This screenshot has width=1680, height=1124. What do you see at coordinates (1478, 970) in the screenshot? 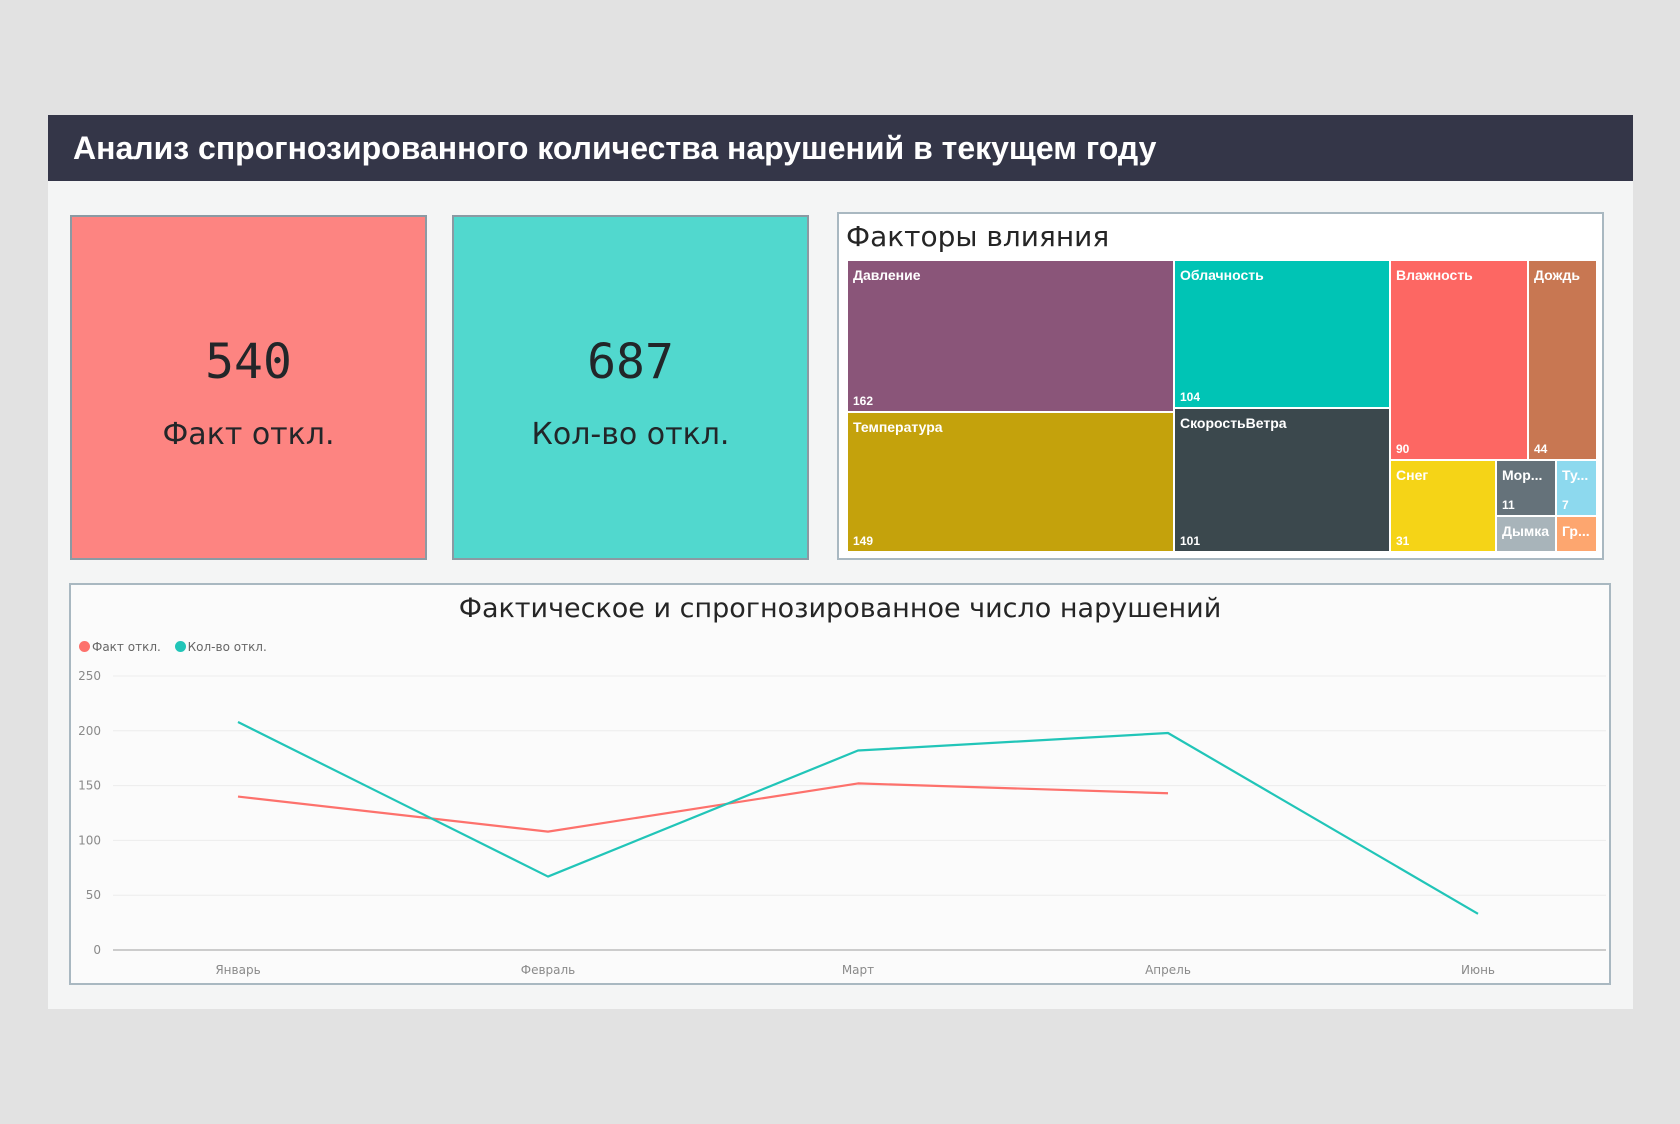
I see `x-tick-label: Июнь` at bounding box center [1478, 970].